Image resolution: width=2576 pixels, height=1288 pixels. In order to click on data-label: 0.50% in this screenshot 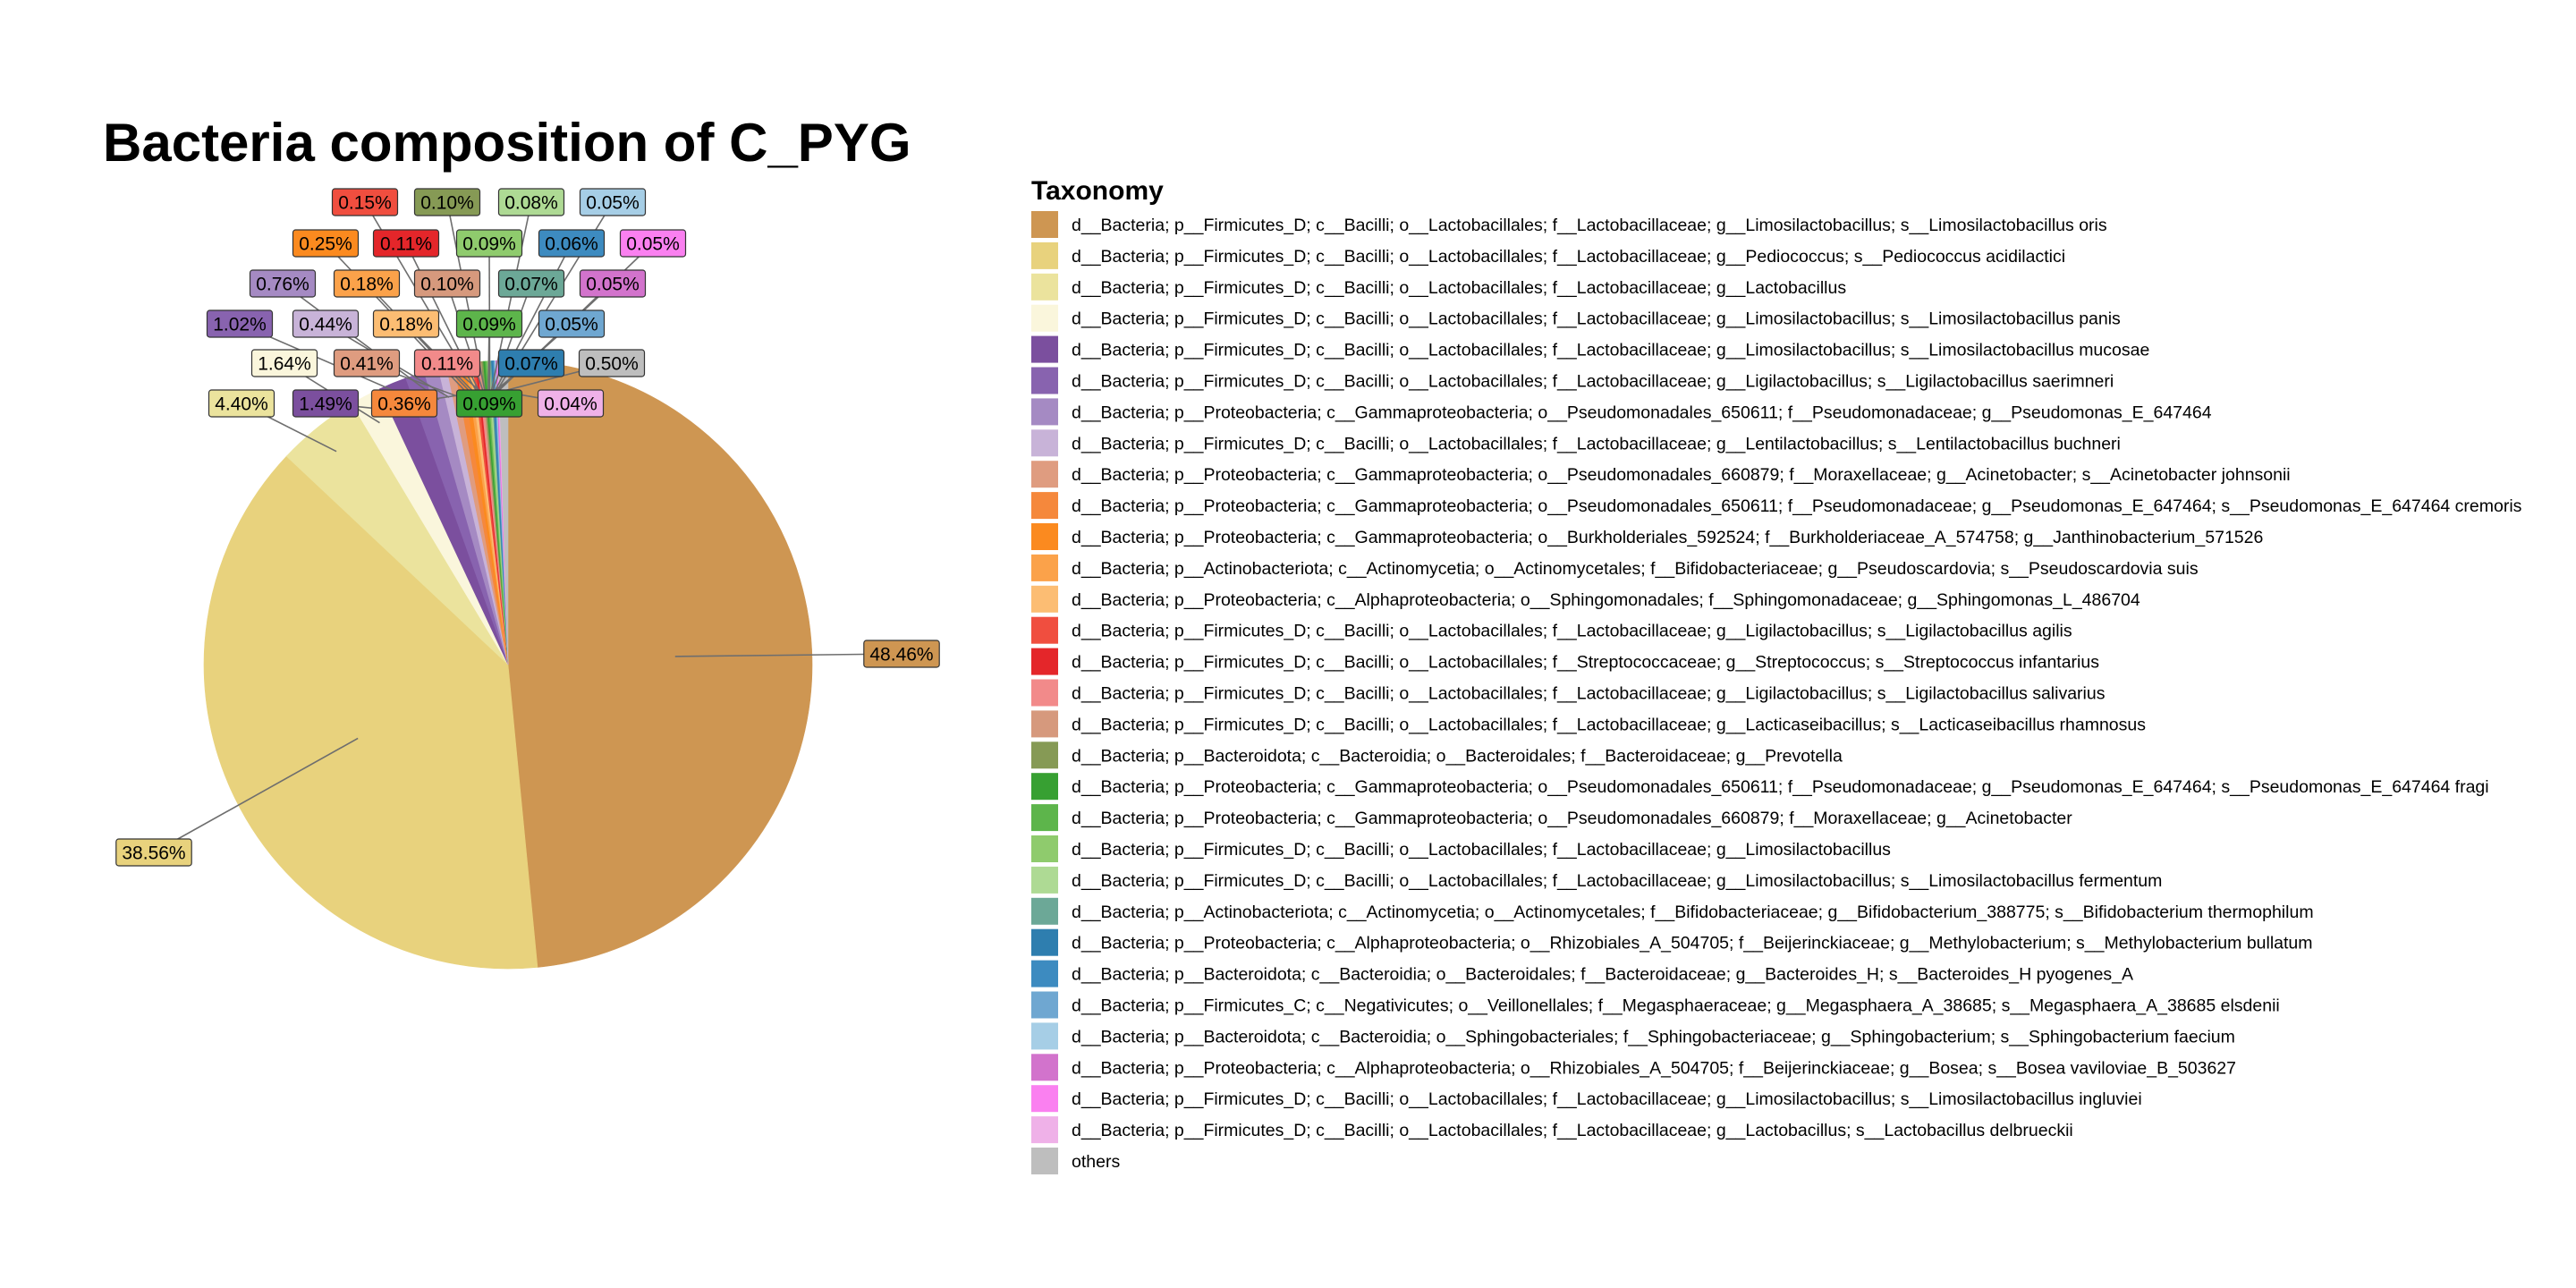, I will do `click(612, 364)`.